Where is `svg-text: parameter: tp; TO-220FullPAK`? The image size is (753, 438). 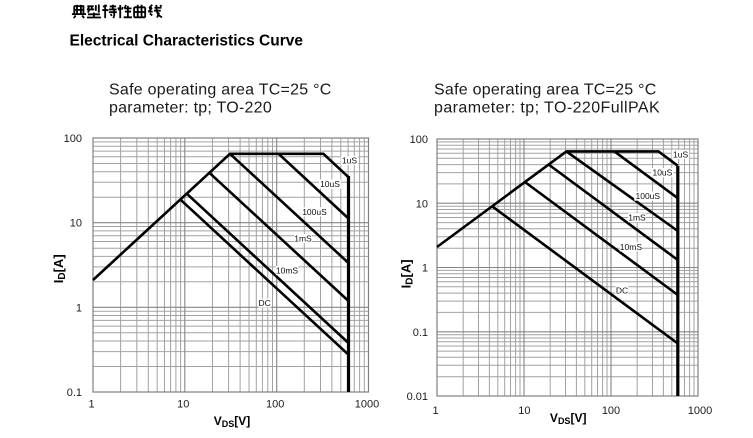
svg-text: parameter: tp; TO-220FullPAK is located at coordinates (547, 108).